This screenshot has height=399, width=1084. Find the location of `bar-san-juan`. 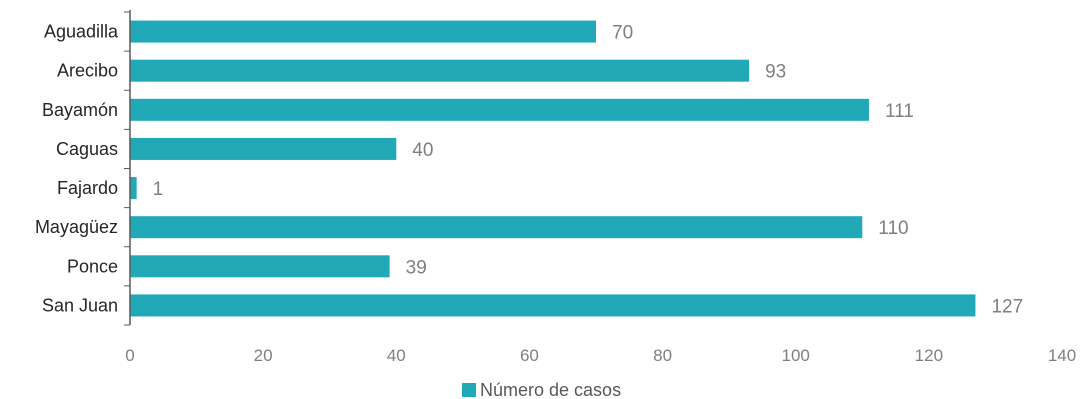

bar-san-juan is located at coordinates (553, 305).